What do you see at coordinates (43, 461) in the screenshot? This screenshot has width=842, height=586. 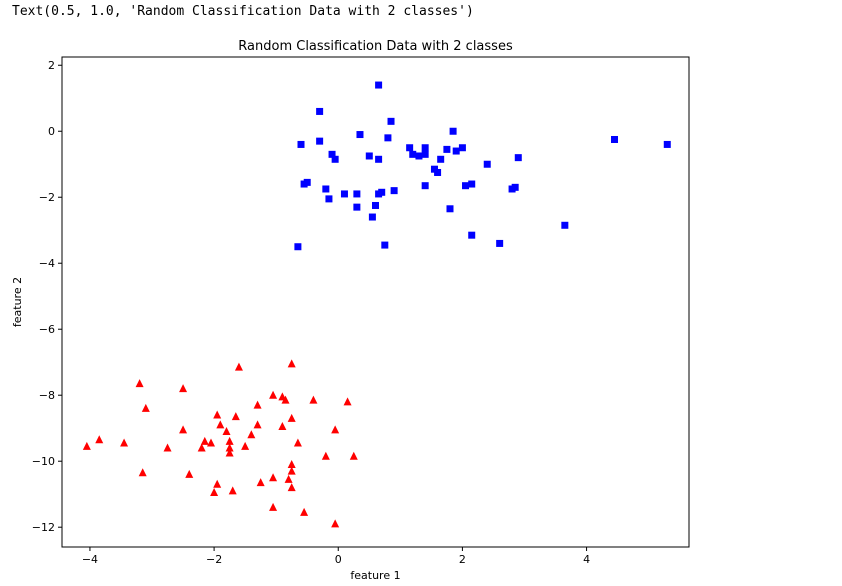 I see `y-tick-label: −10` at bounding box center [43, 461].